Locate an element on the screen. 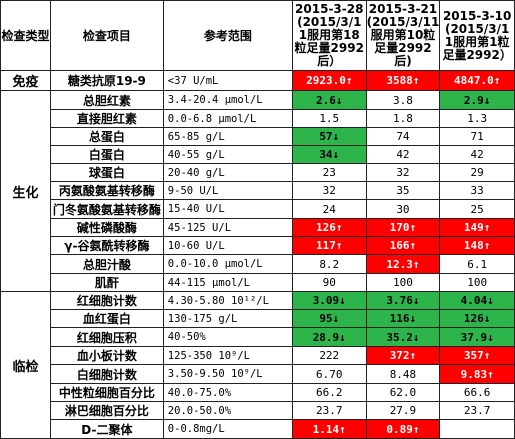 Image resolution: width=515 pixels, height=439 pixels. result-value-1: 57↓ is located at coordinates (329, 136).